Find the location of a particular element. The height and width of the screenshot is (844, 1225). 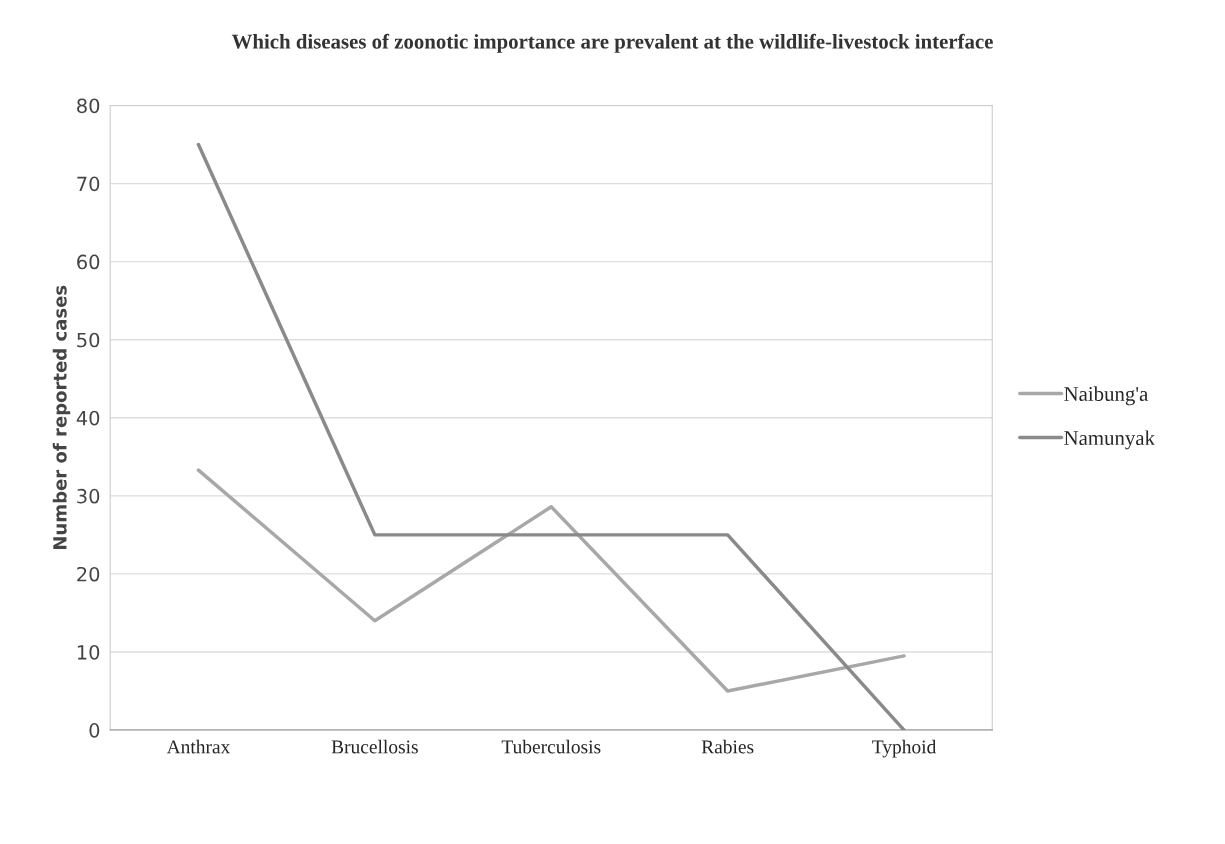

x-tick-label: Anthrax is located at coordinates (198, 746).